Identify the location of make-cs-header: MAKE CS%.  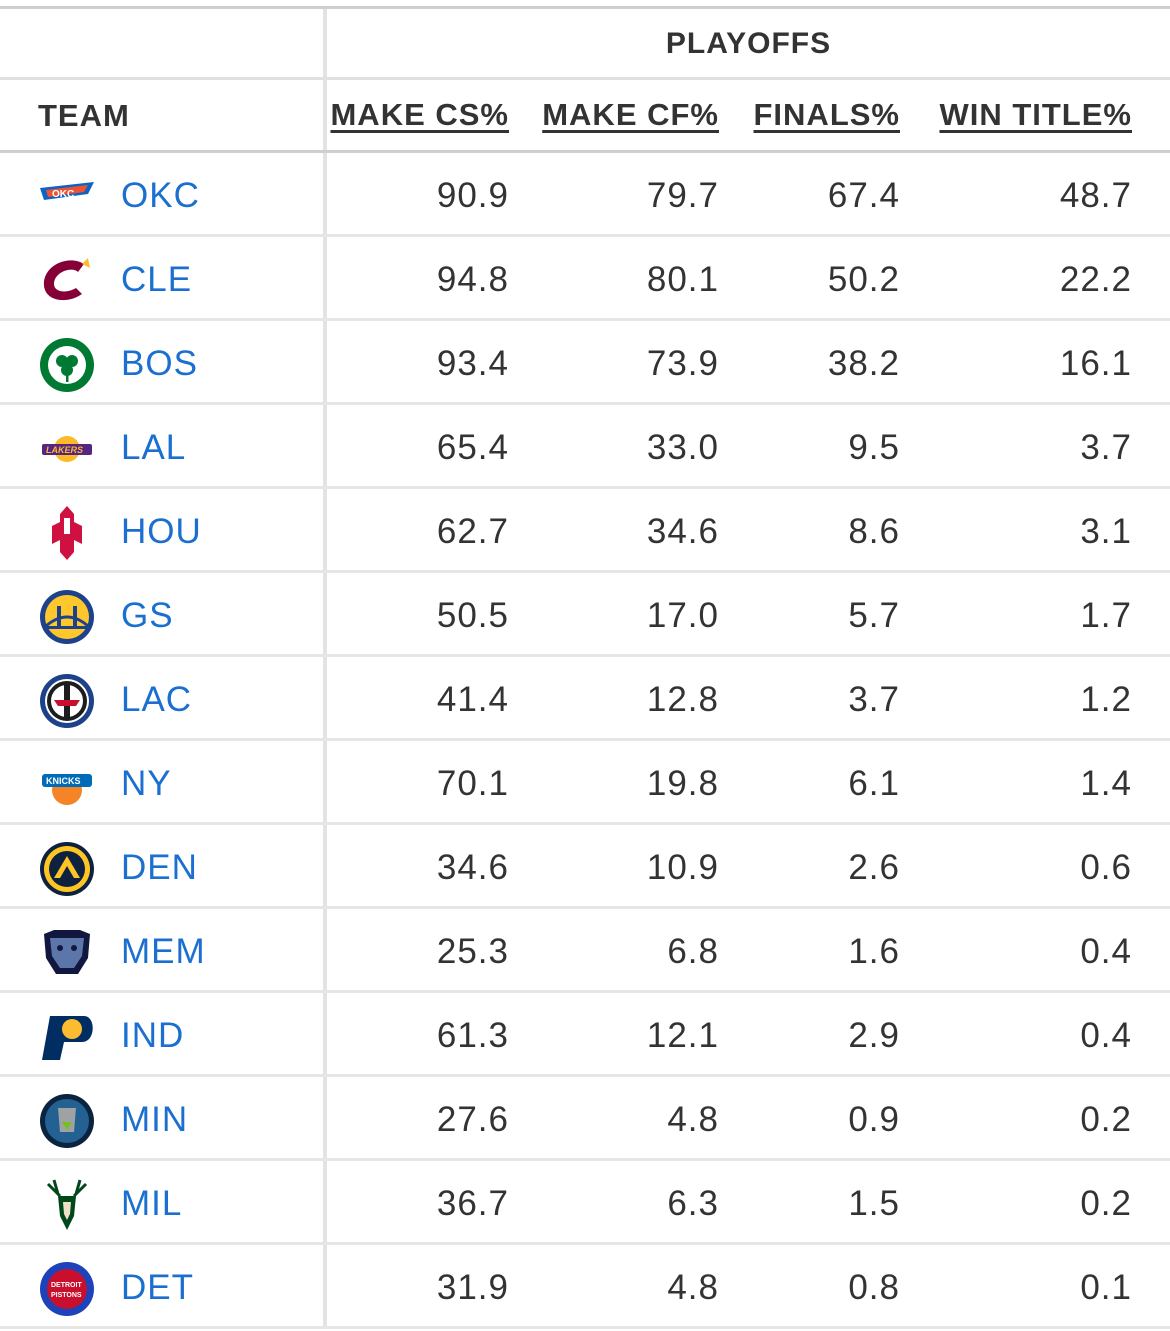
(419, 115).